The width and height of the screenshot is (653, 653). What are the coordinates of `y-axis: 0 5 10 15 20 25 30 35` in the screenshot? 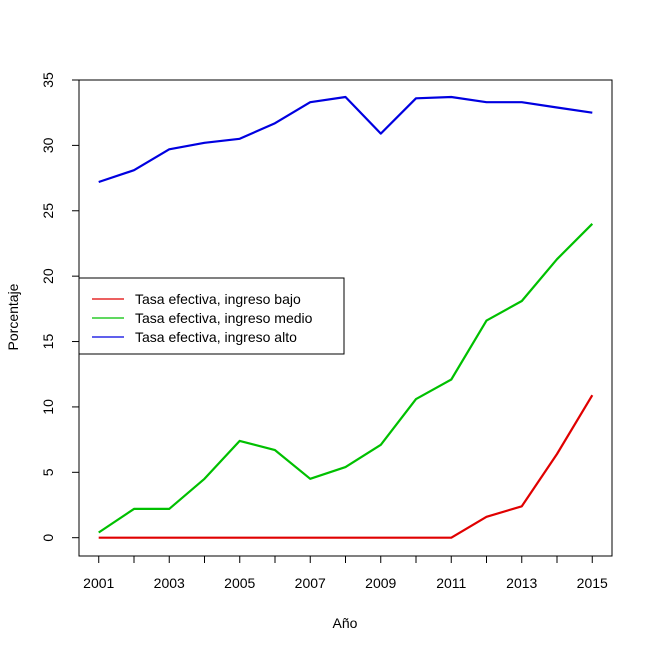 It's located at (60, 307).